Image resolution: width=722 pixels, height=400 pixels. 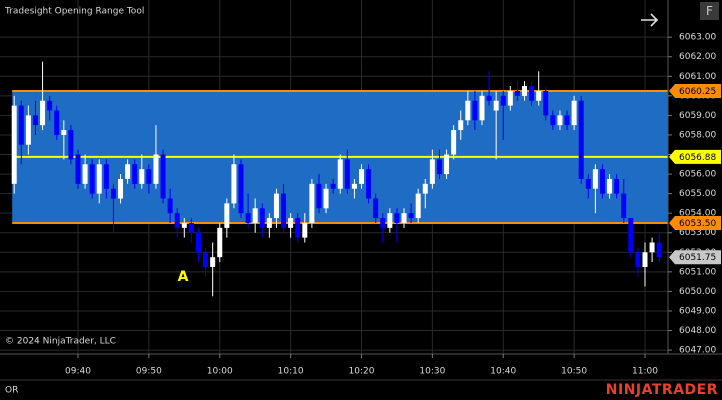 I want to click on logo: NINJATRADER, so click(x=662, y=390).